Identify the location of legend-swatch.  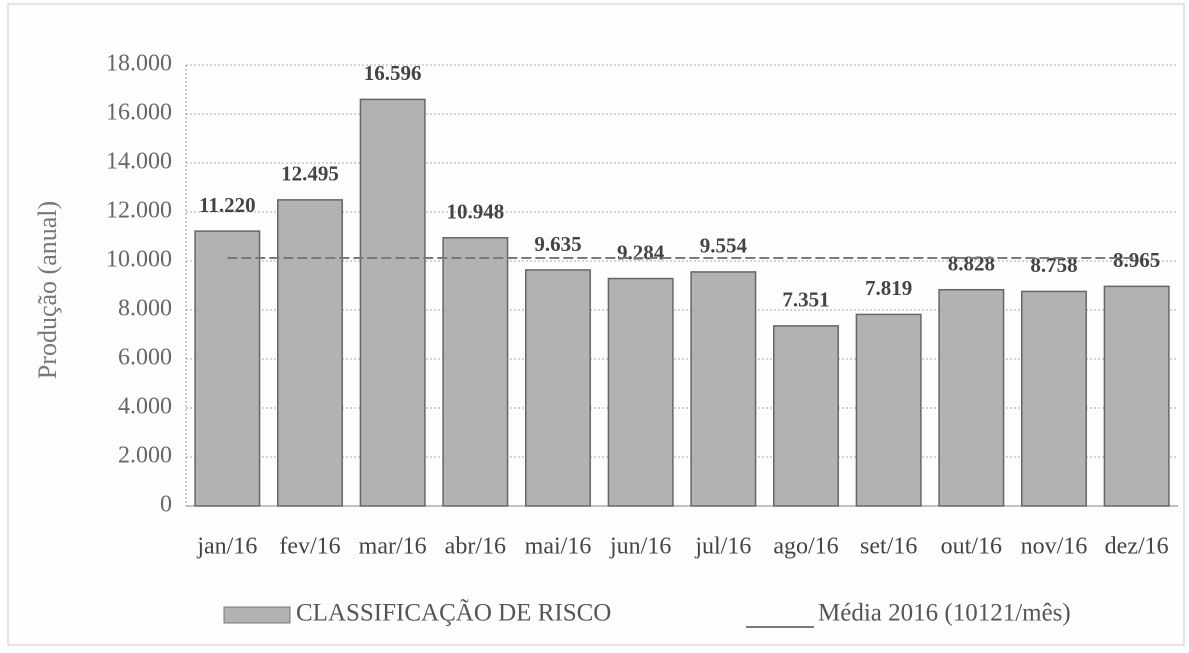
(257, 615).